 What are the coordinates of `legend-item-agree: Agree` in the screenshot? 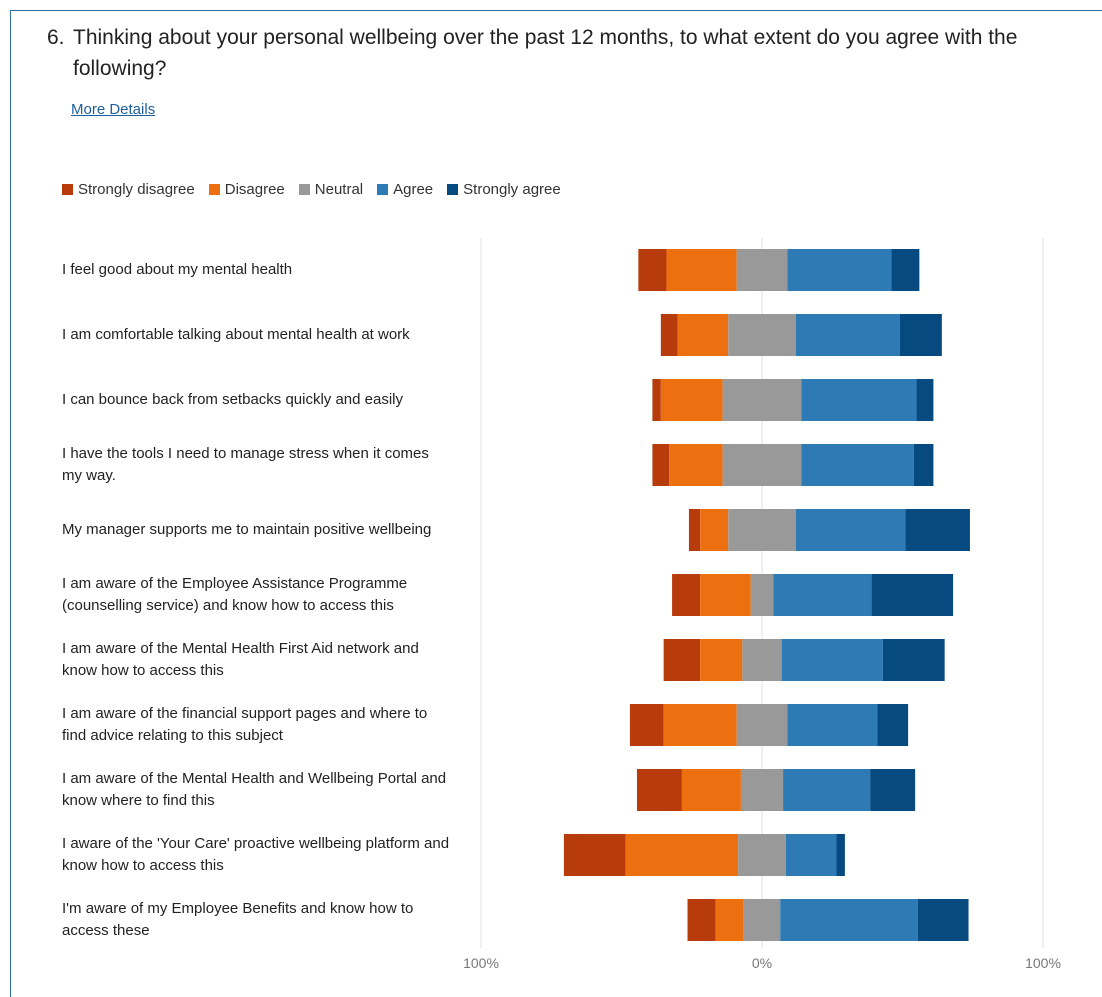 It's located at (405, 189).